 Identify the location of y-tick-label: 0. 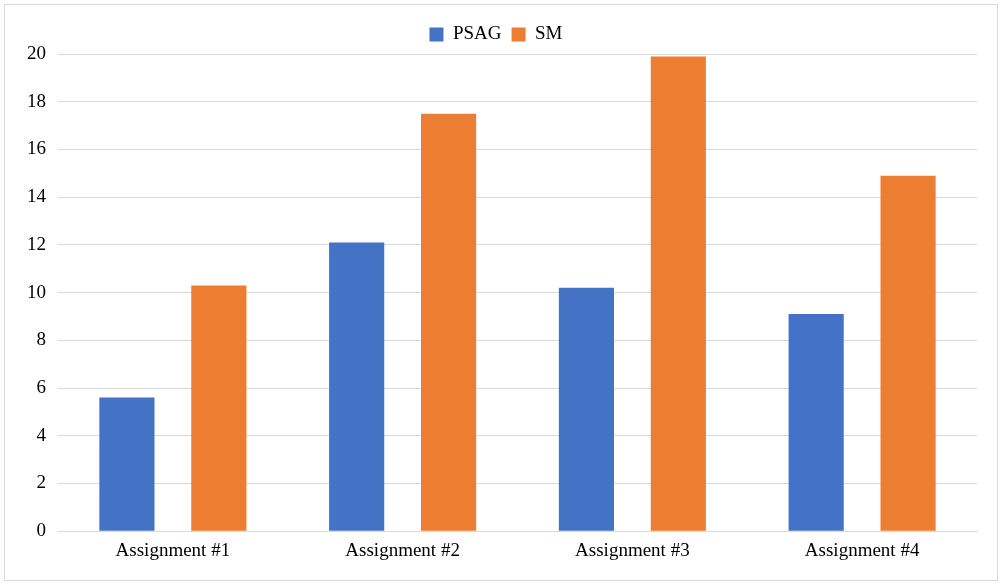
(41, 530).